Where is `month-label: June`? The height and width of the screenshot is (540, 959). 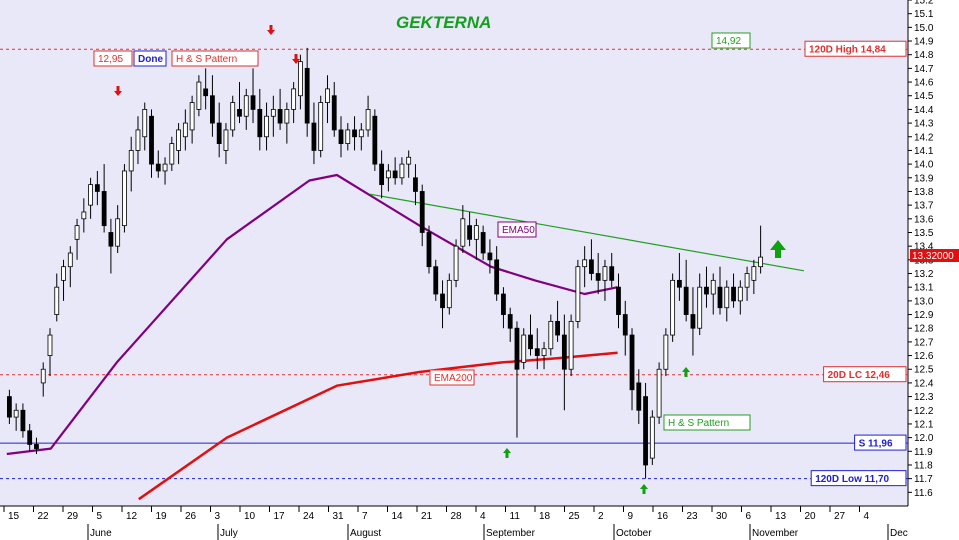 month-label: June is located at coordinates (101, 533).